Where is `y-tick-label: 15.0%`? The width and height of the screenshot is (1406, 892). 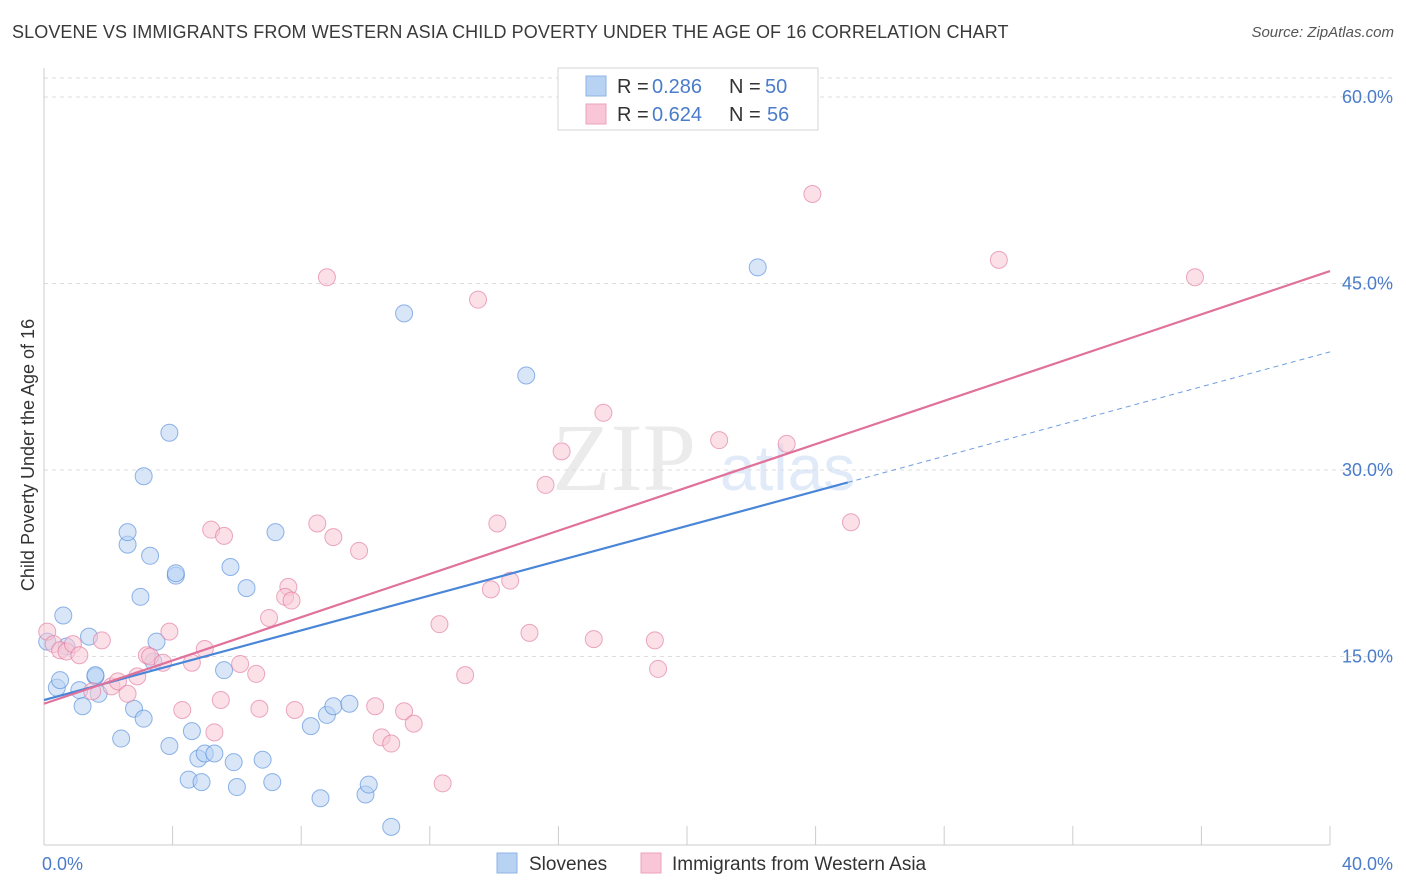
y-tick-label: 15.0% is located at coordinates (1367, 657).